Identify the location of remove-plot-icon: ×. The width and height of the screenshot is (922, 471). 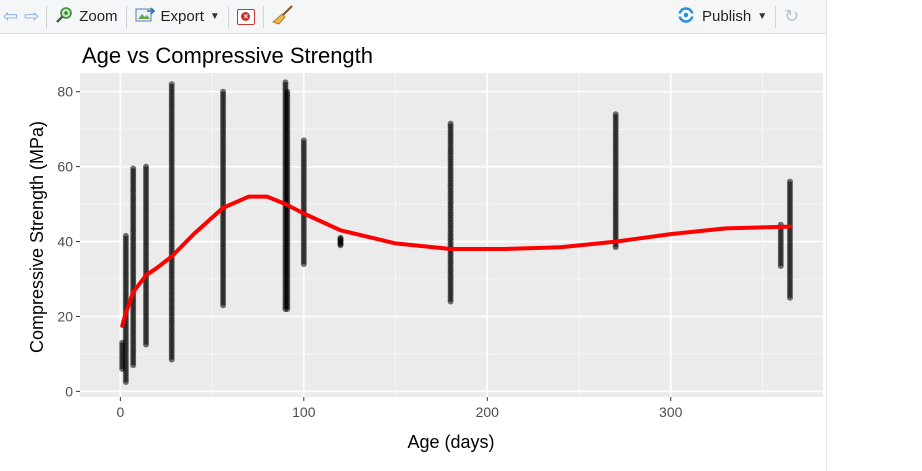
(245, 16).